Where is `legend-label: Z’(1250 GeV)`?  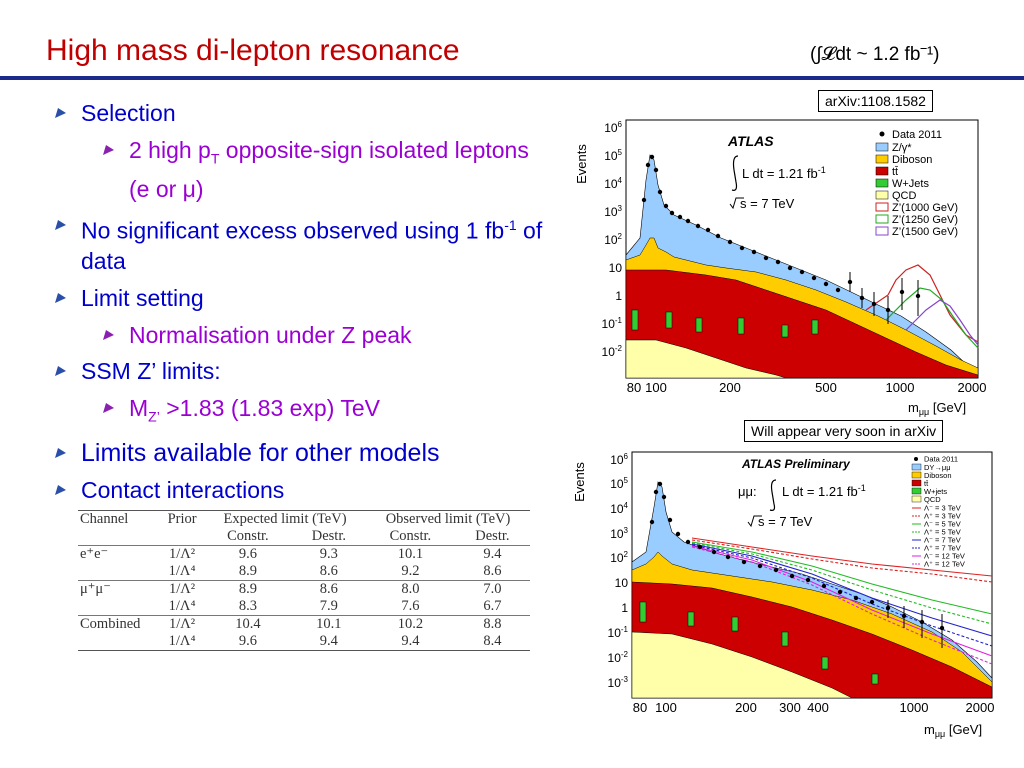 legend-label: Z’(1250 GeV) is located at coordinates (925, 220).